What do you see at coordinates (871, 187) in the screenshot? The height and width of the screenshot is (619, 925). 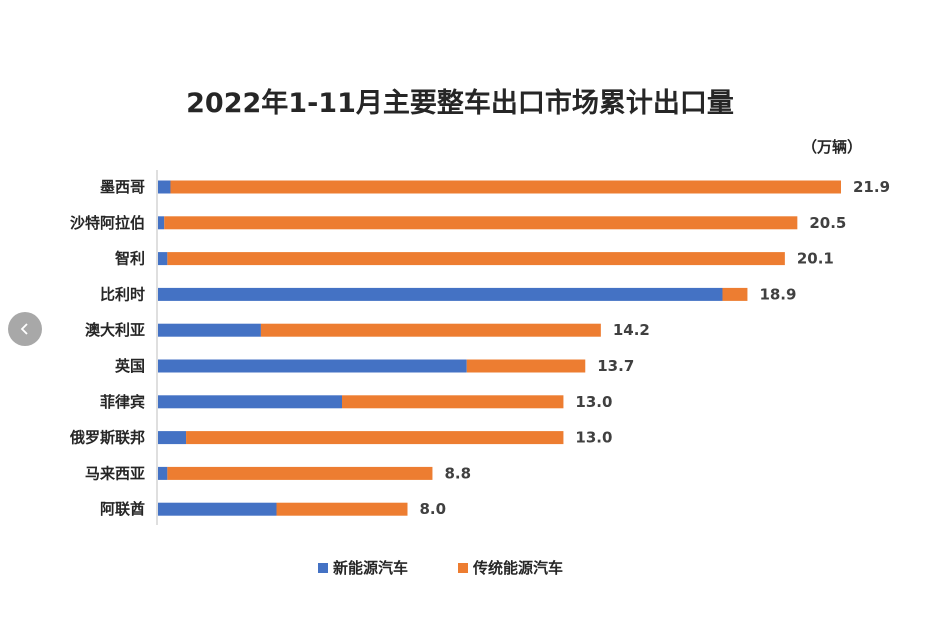 I see `value-label: 21.9` at bounding box center [871, 187].